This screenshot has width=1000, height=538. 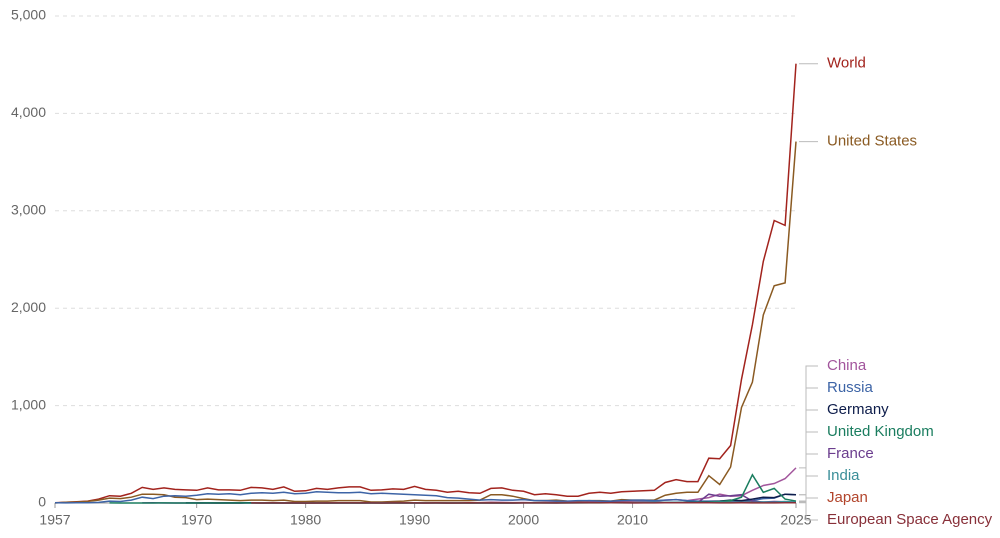 What do you see at coordinates (632, 520) in the screenshot?
I see `x-tick-label: 2010` at bounding box center [632, 520].